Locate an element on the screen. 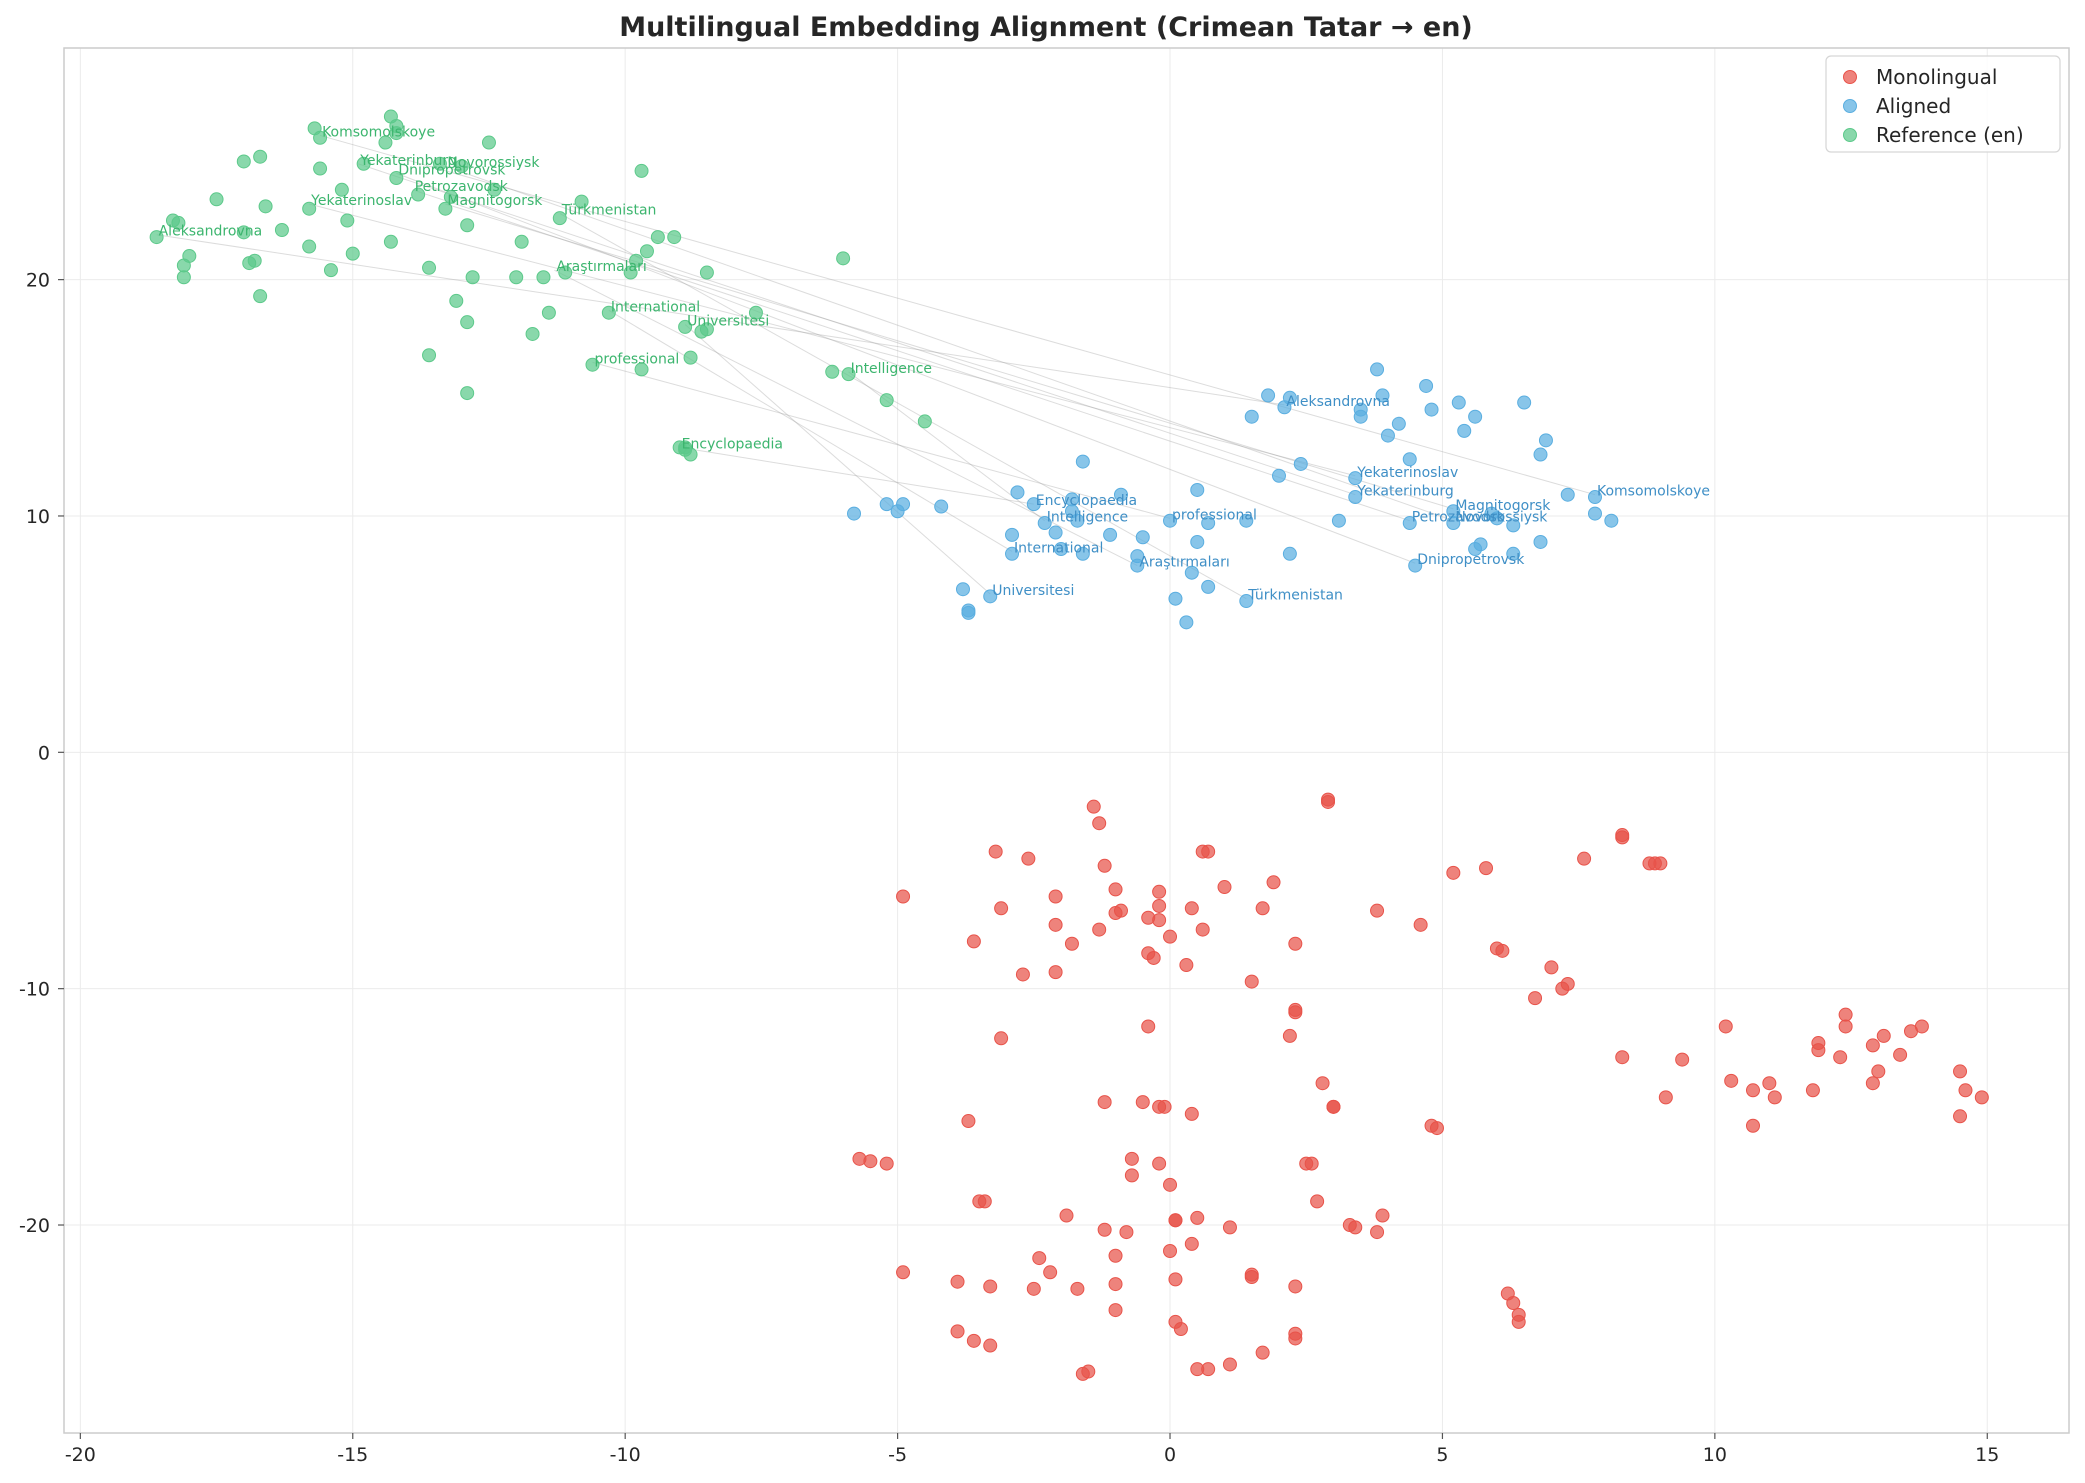  legend-label-reference-en: Reference (en) is located at coordinates (1950, 135).